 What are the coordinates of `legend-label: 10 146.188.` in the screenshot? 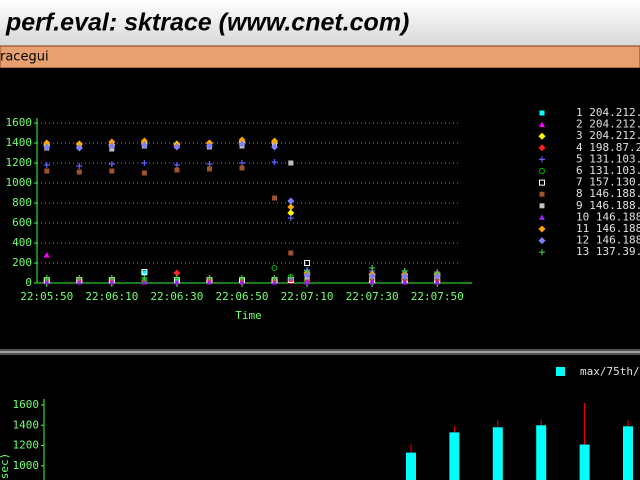 It's located at (608, 216).